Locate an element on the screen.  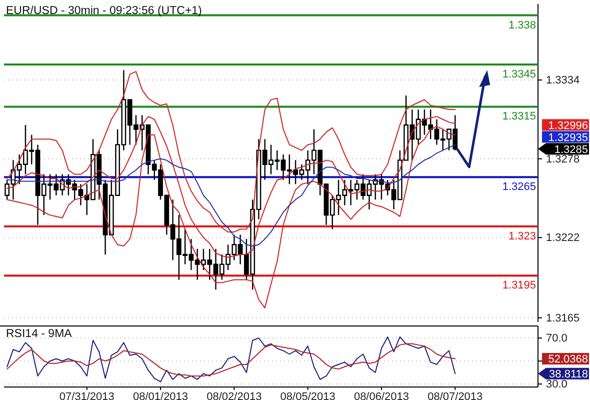
text: 1.3285 is located at coordinates (571, 150).